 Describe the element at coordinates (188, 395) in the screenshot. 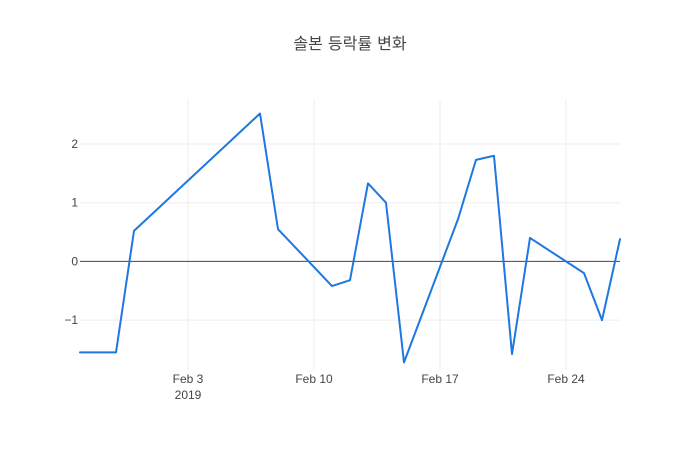

I see `x-tick-year-label: 2019` at that location.